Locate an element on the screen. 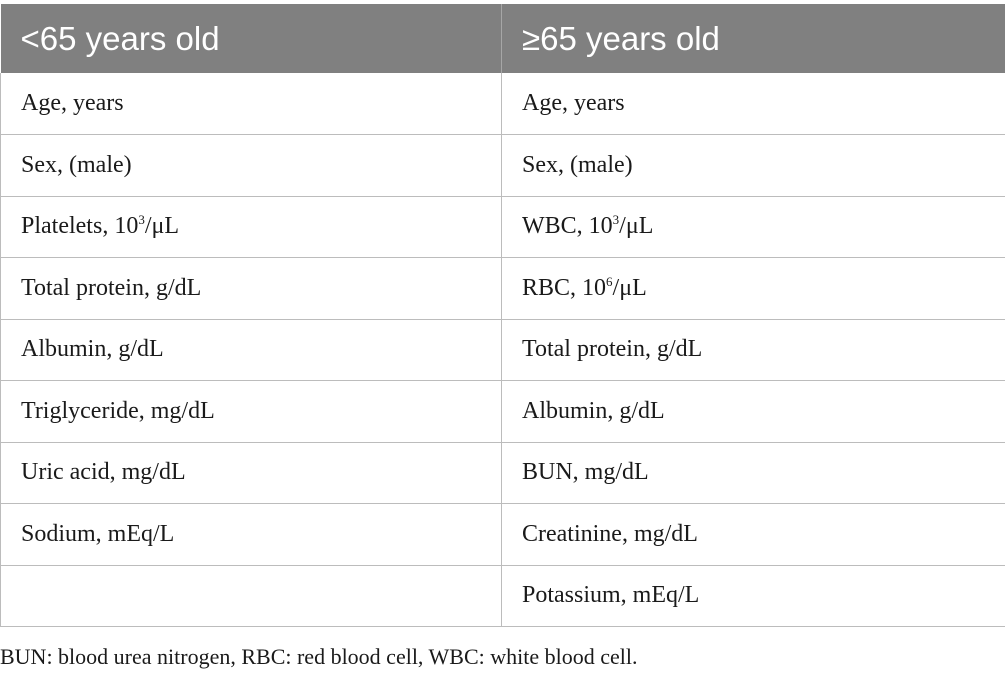  cell-65-and-over: Total protein, g/dL is located at coordinates (753, 350).